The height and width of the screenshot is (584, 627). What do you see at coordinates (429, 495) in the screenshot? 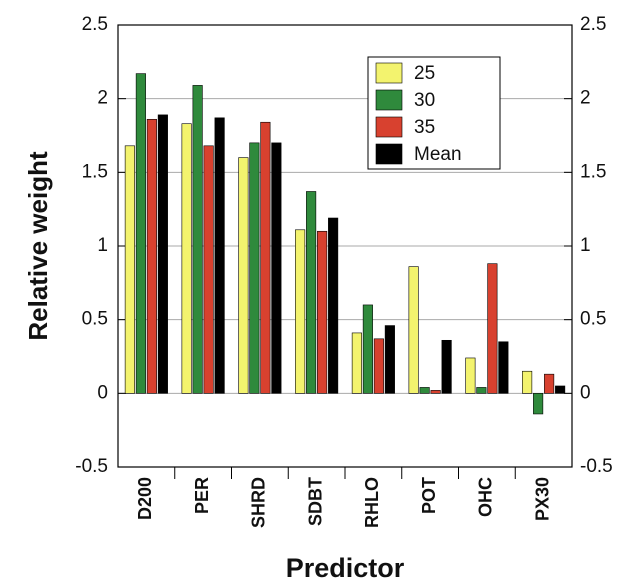
I see `x-tick-label: POT` at bounding box center [429, 495].